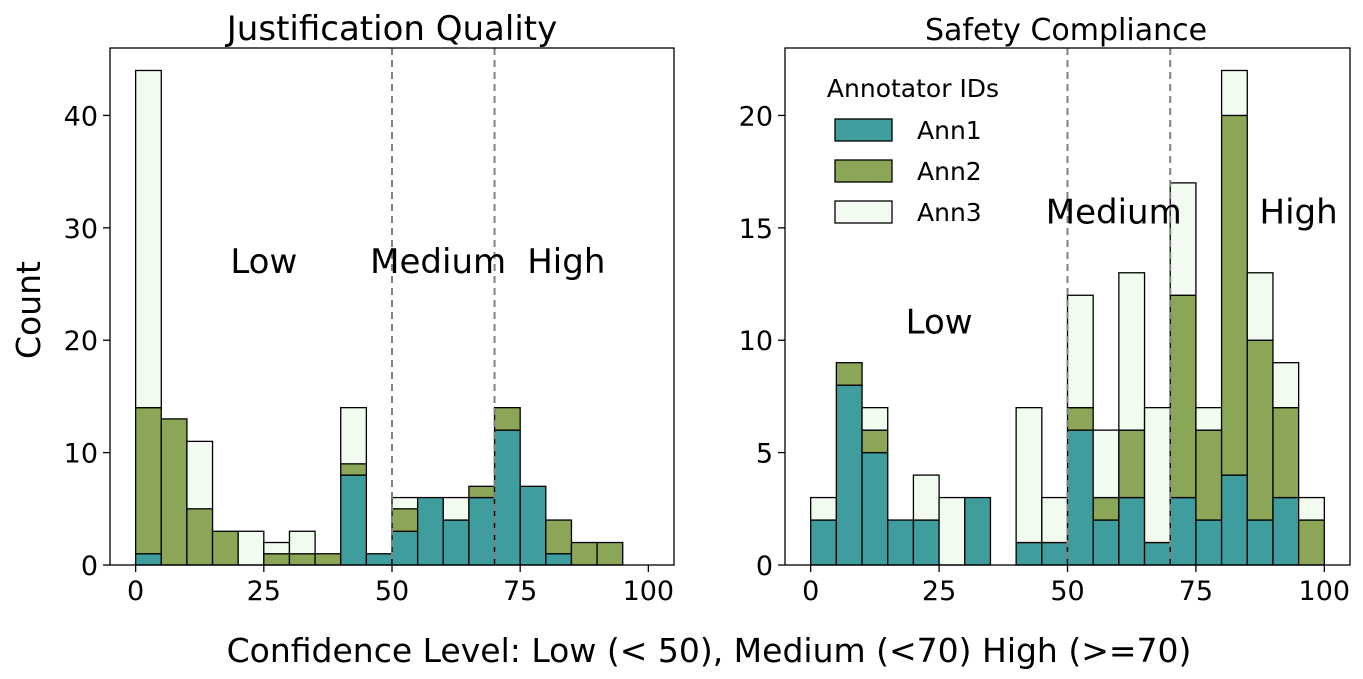 The height and width of the screenshot is (679, 1363). What do you see at coordinates (863, 130) in the screenshot?
I see `legend-swatch-ann1` at bounding box center [863, 130].